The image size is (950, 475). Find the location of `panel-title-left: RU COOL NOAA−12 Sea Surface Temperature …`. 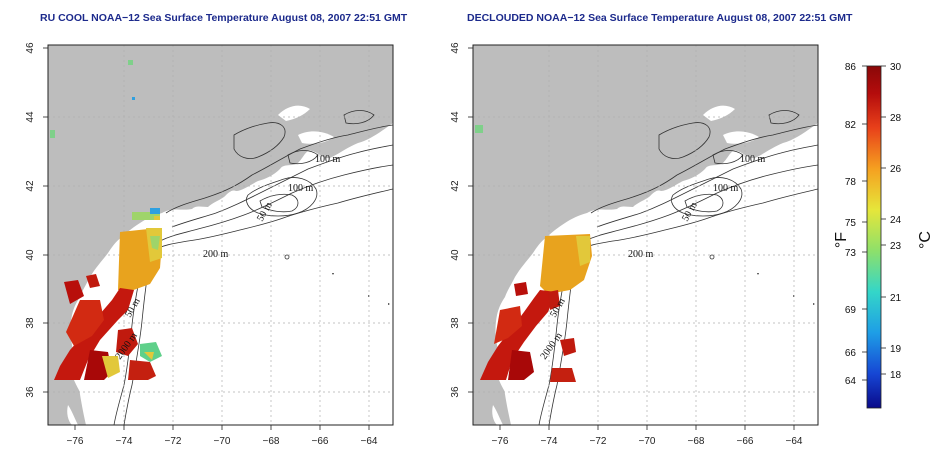

panel-title-left: RU COOL NOAA−12 Sea Surface Temperature … is located at coordinates (224, 18).